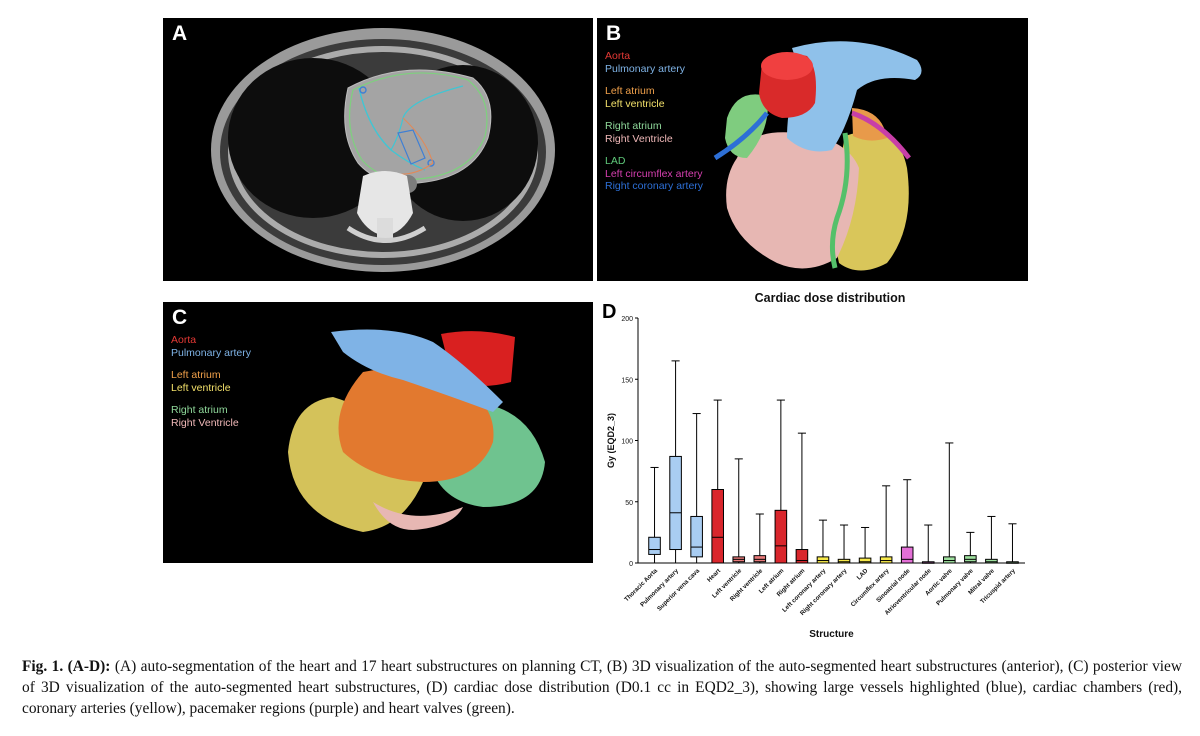  Describe the element at coordinates (870, 587) in the screenshot. I see `x-tick-label: Circumflex artery` at that location.